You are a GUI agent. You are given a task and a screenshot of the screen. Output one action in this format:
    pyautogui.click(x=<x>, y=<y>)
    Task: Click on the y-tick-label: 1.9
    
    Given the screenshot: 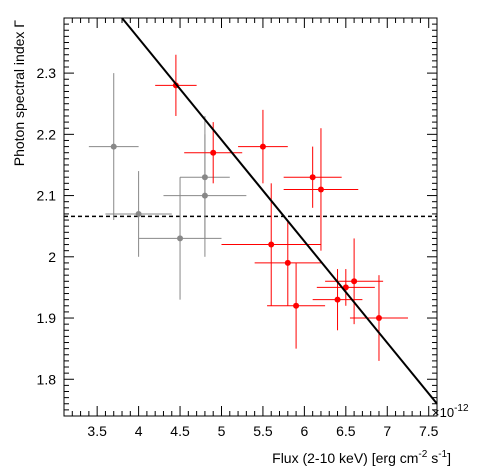 What is the action you would take?
    pyautogui.click(x=47, y=318)
    